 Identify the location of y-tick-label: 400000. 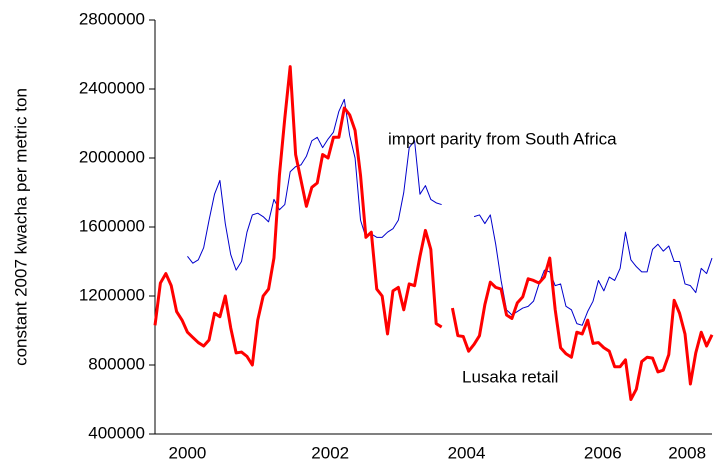
(116, 432).